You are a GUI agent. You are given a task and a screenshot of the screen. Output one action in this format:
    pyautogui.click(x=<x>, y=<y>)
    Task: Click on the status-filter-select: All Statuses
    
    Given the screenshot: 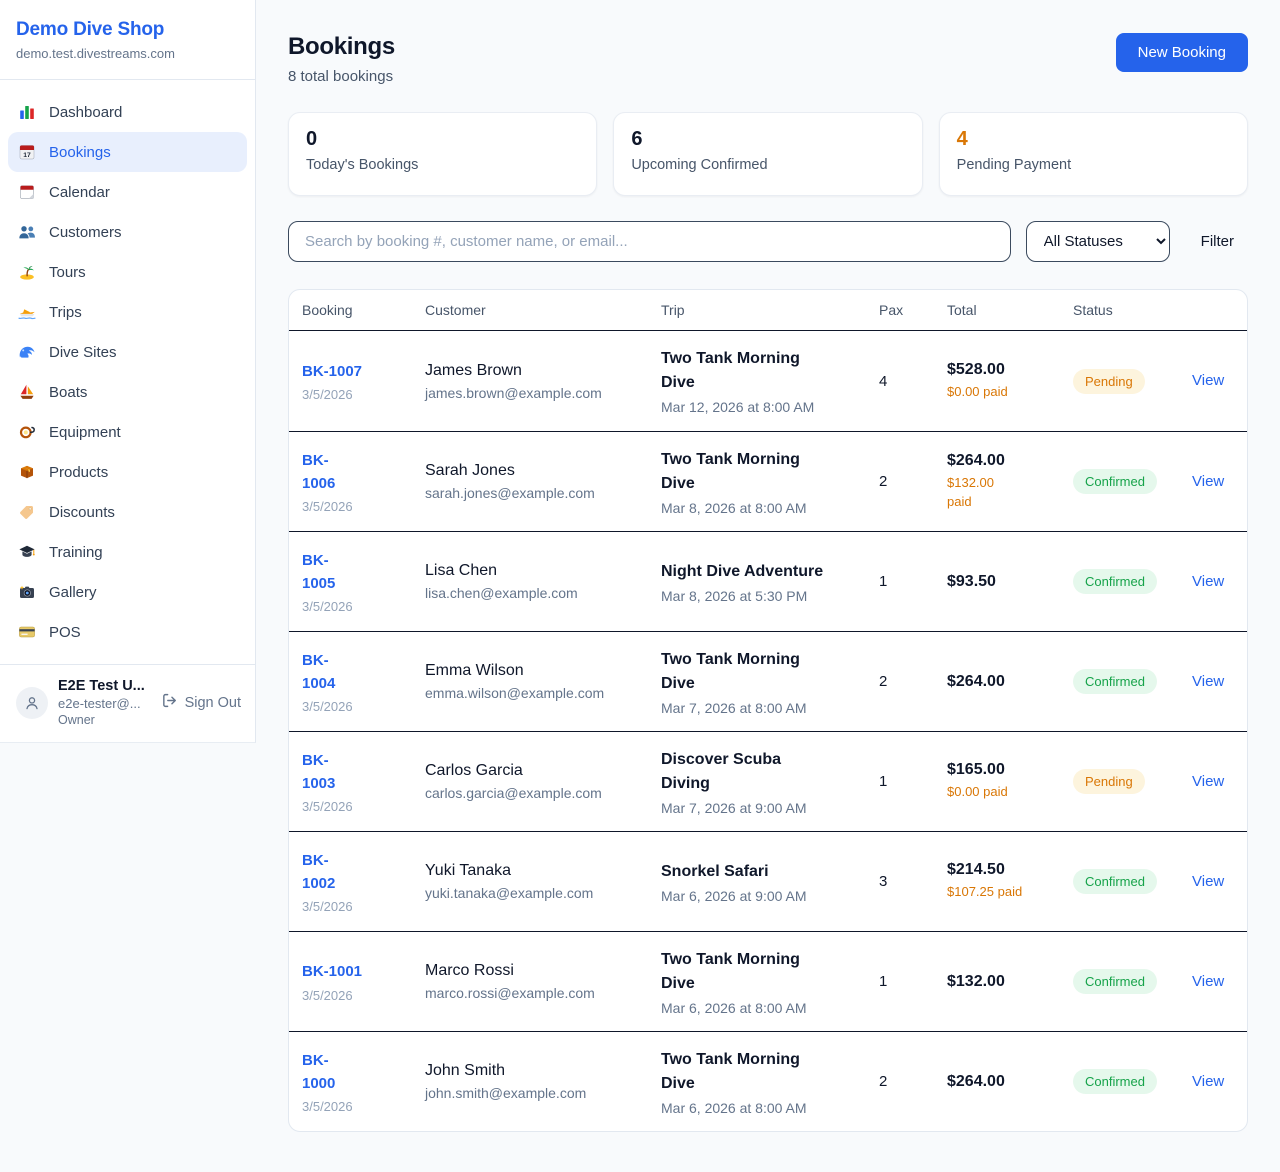 What is the action you would take?
    pyautogui.click(x=1097, y=241)
    